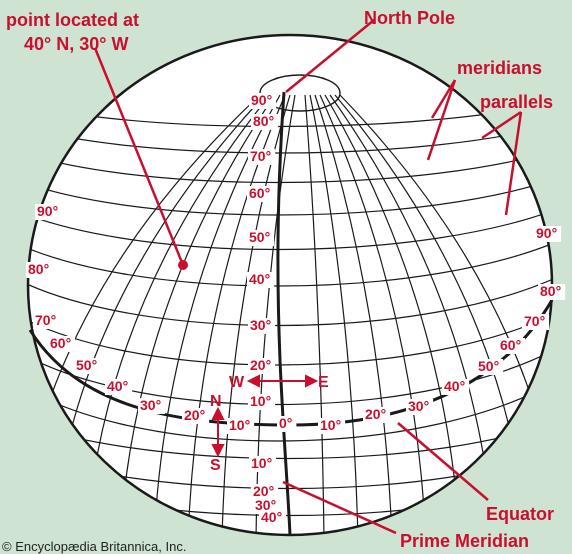 The width and height of the screenshot is (572, 554). Describe the element at coordinates (253, 381) in the screenshot. I see `west-arrowhead` at that location.